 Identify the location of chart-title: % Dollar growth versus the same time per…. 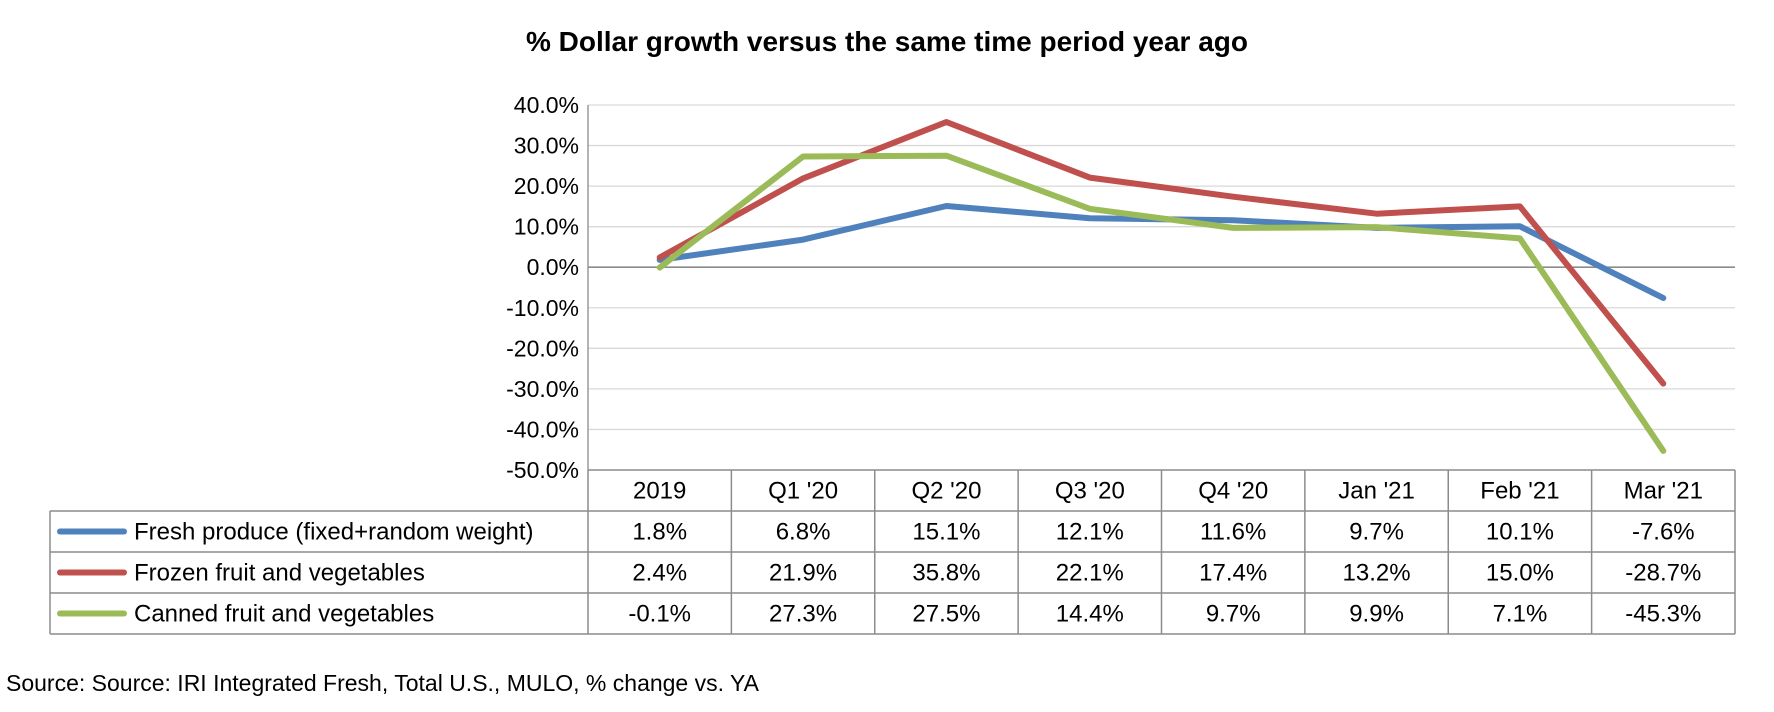
(887, 41).